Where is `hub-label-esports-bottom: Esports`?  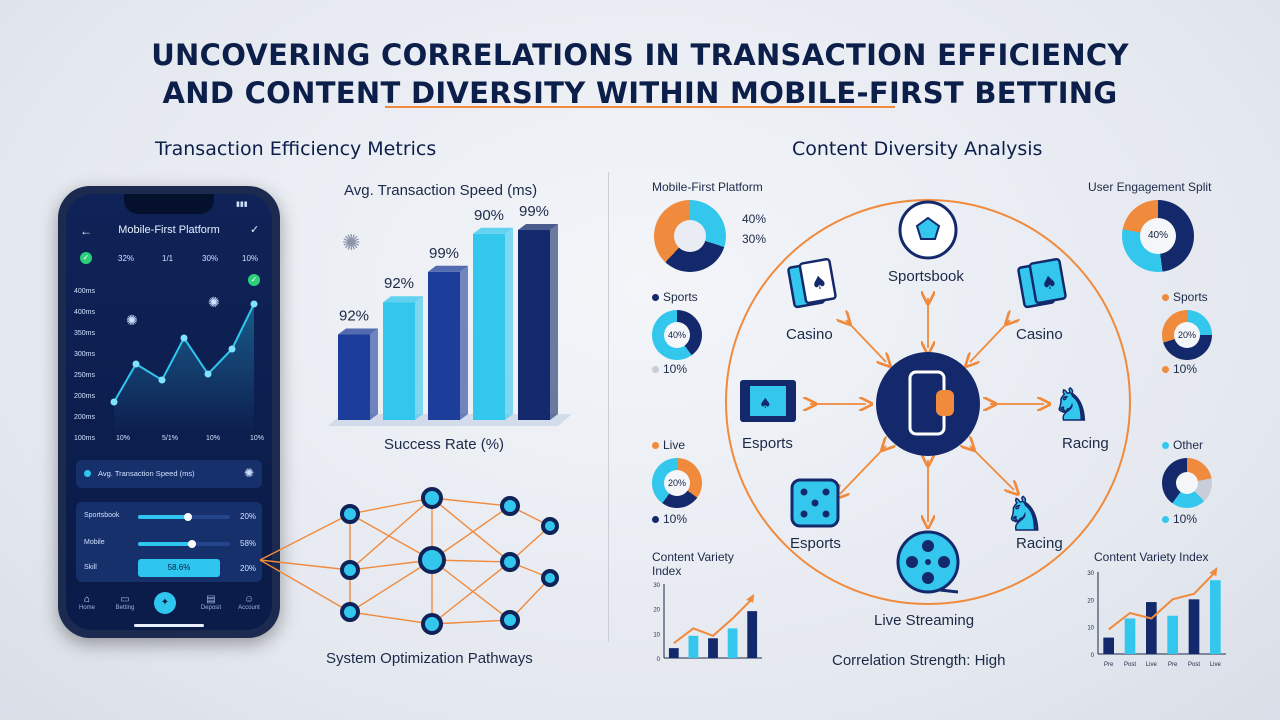 hub-label-esports-bottom: Esports is located at coordinates (815, 543).